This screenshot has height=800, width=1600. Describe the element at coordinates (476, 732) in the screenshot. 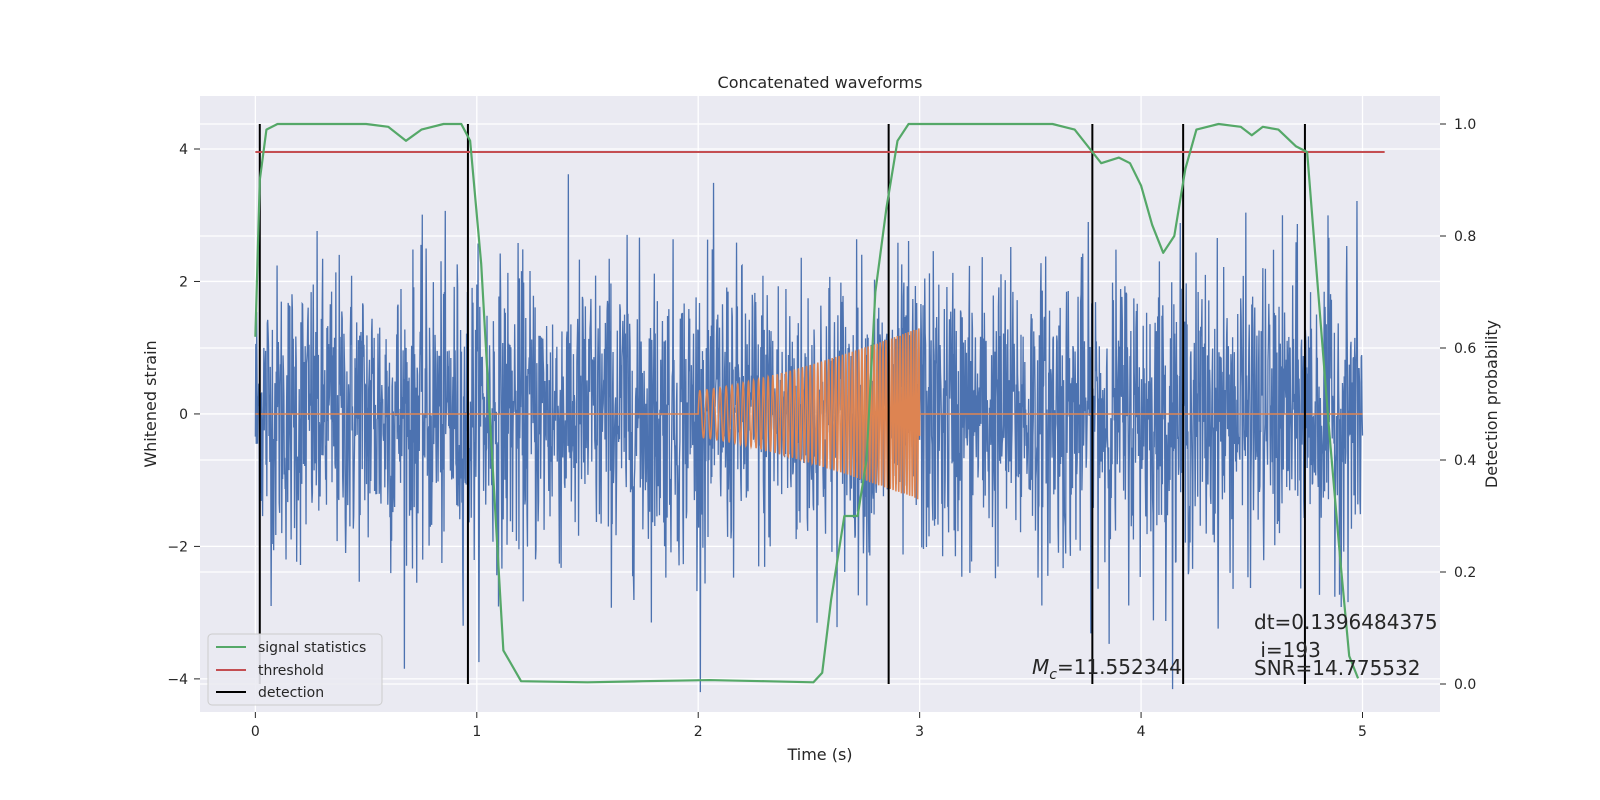

I see `x-tick-label: 1` at that location.